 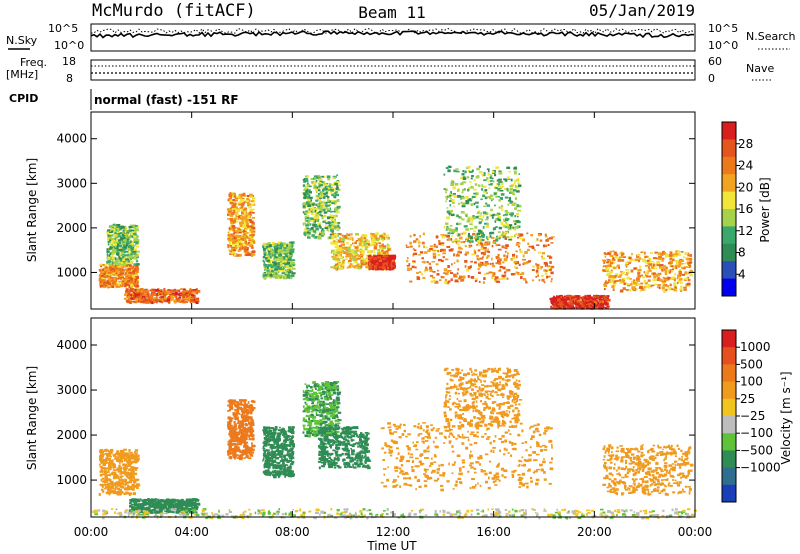 What do you see at coordinates (69, 61) in the screenshot?
I see `freq-tick-high: 18` at bounding box center [69, 61].